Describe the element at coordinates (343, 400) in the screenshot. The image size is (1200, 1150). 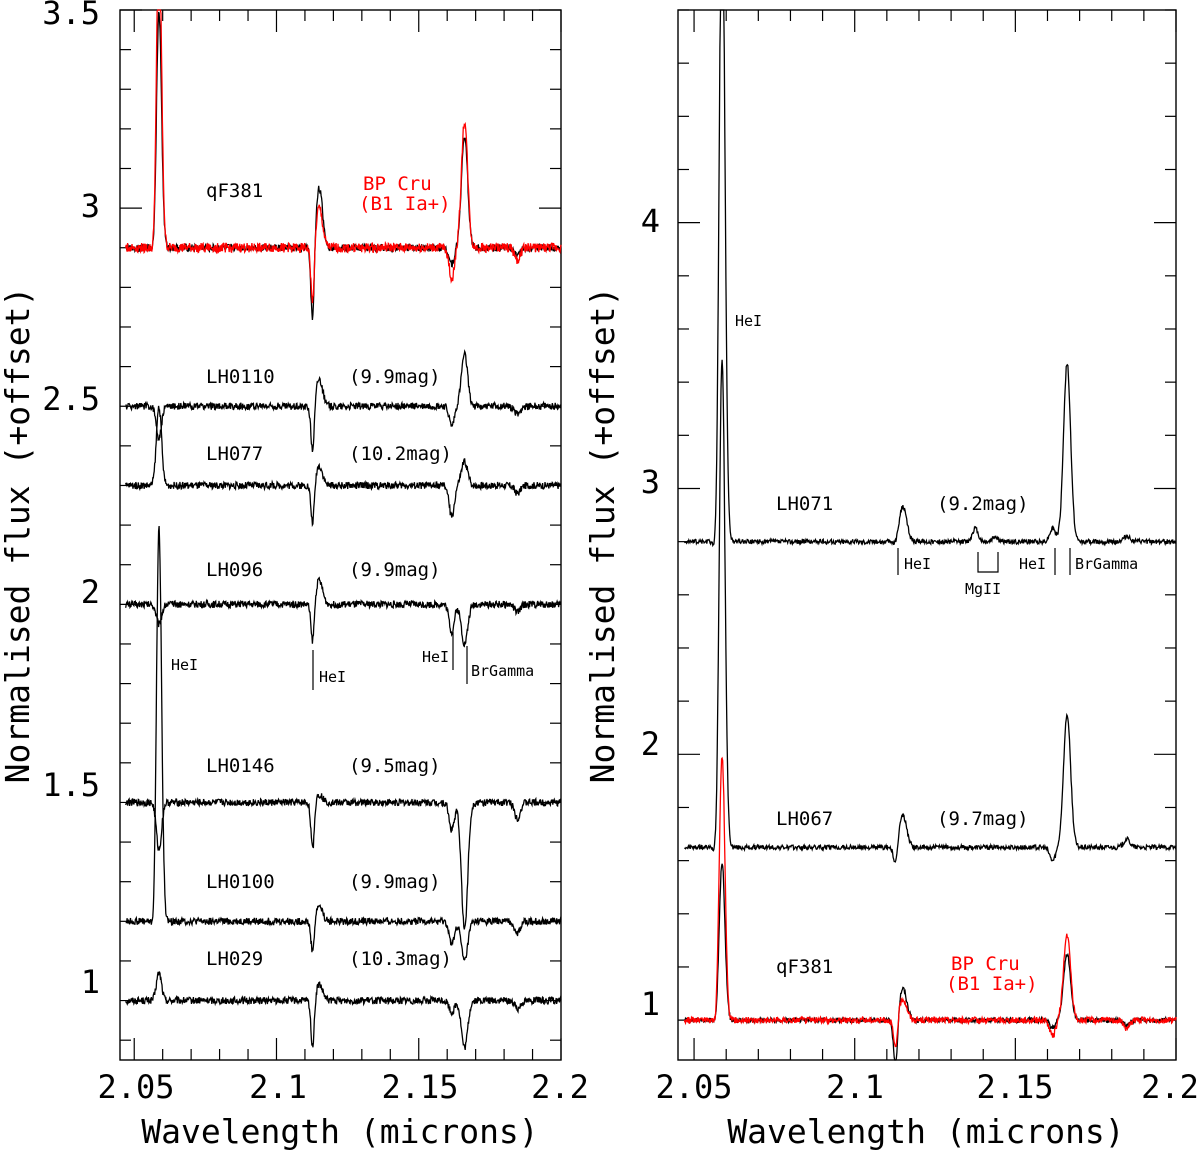
I see `spectrum-lh0110` at that location.